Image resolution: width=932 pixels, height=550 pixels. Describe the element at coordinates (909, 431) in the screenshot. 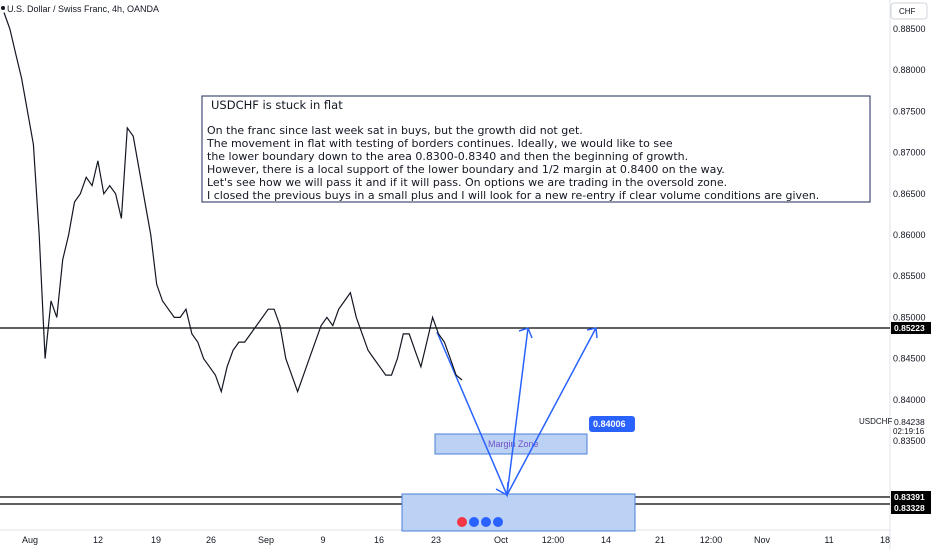

I see `countdown: 02:19:16` at that location.